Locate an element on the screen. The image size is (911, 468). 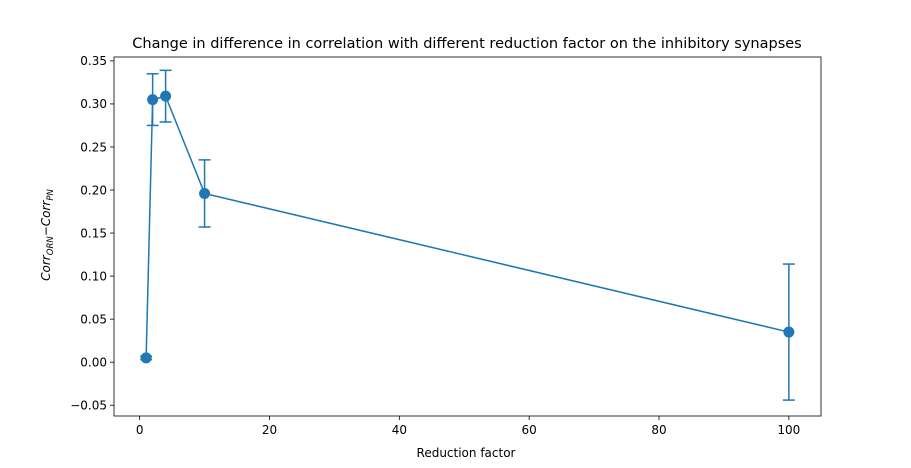
x-tick-label: 40 is located at coordinates (399, 430).